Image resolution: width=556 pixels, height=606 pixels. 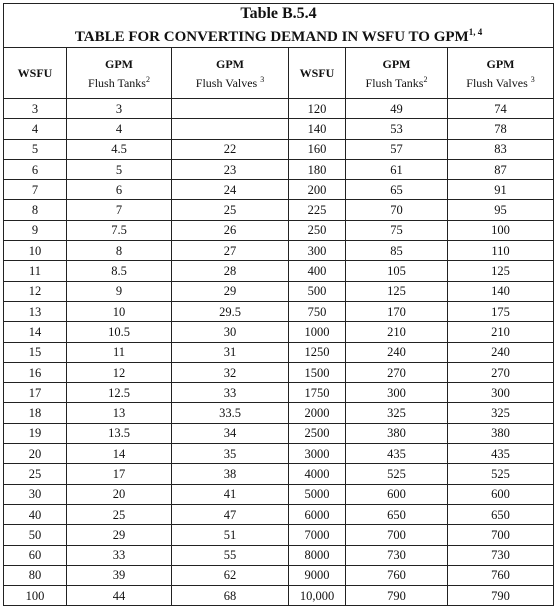 What do you see at coordinates (500, 129) in the screenshot?
I see `cell-gpm-flush-valves-right: 78` at bounding box center [500, 129].